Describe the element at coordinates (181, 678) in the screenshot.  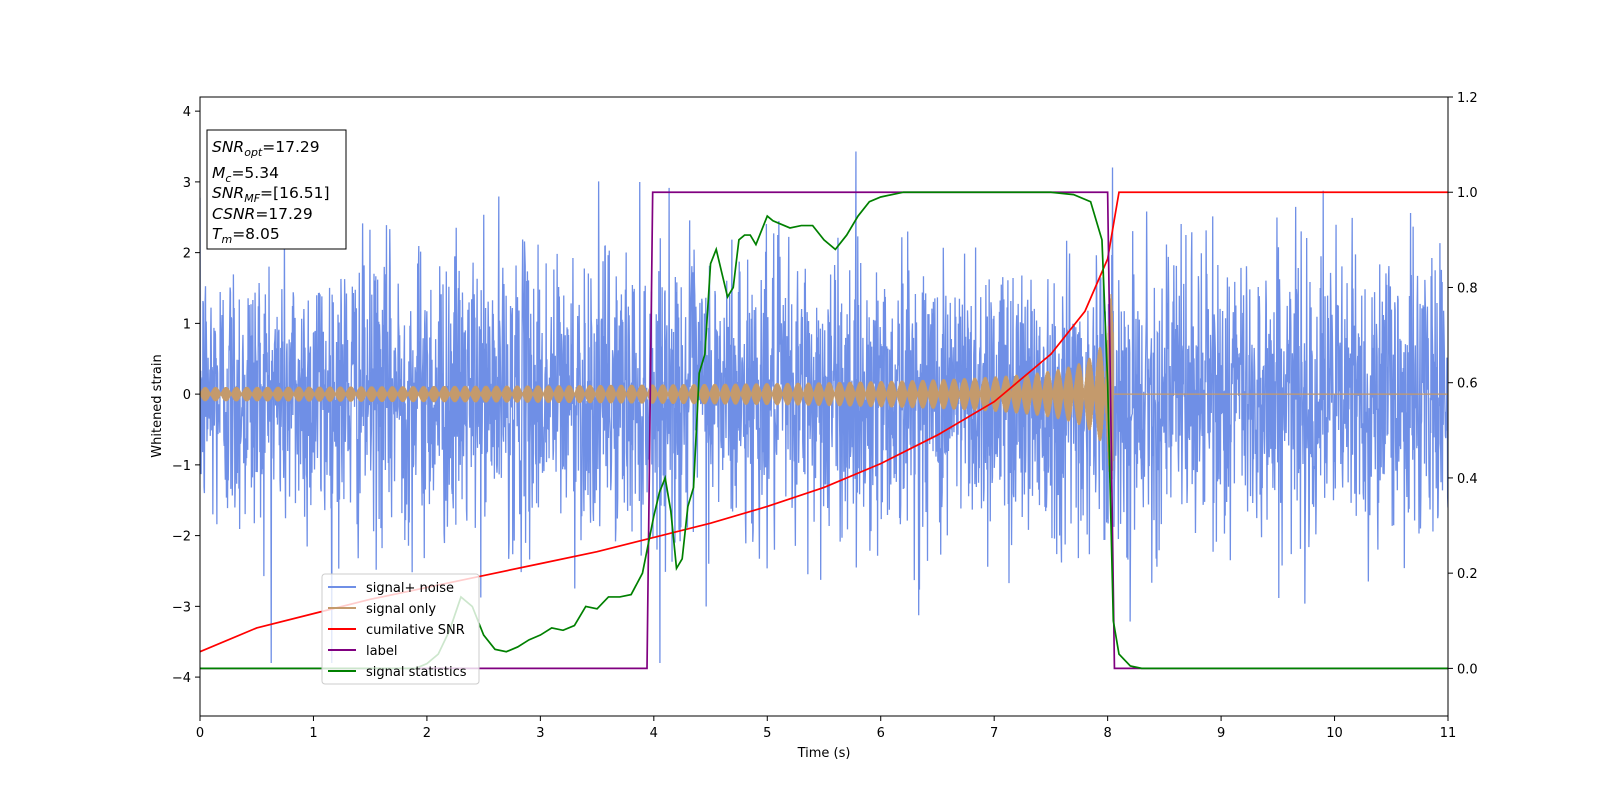
I see `y-left-tick-label: −4` at that location.